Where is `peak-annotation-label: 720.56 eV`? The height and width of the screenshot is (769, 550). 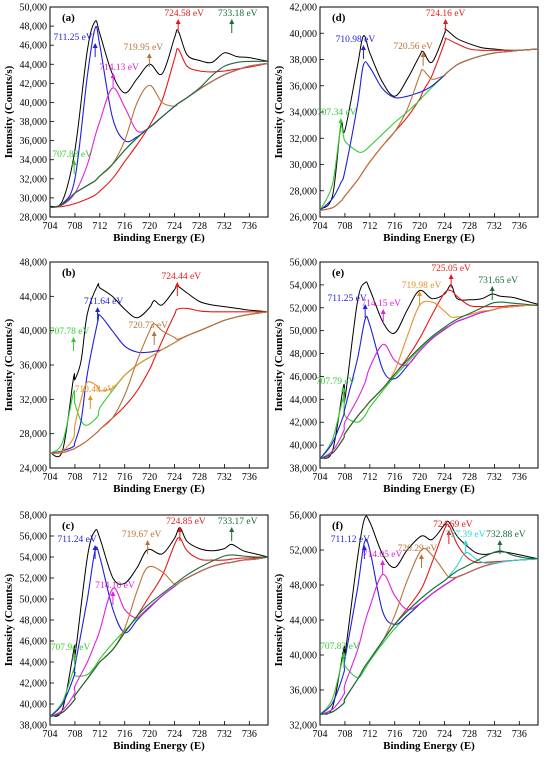
peak-annotation-label: 720.56 eV is located at coordinates (413, 47).